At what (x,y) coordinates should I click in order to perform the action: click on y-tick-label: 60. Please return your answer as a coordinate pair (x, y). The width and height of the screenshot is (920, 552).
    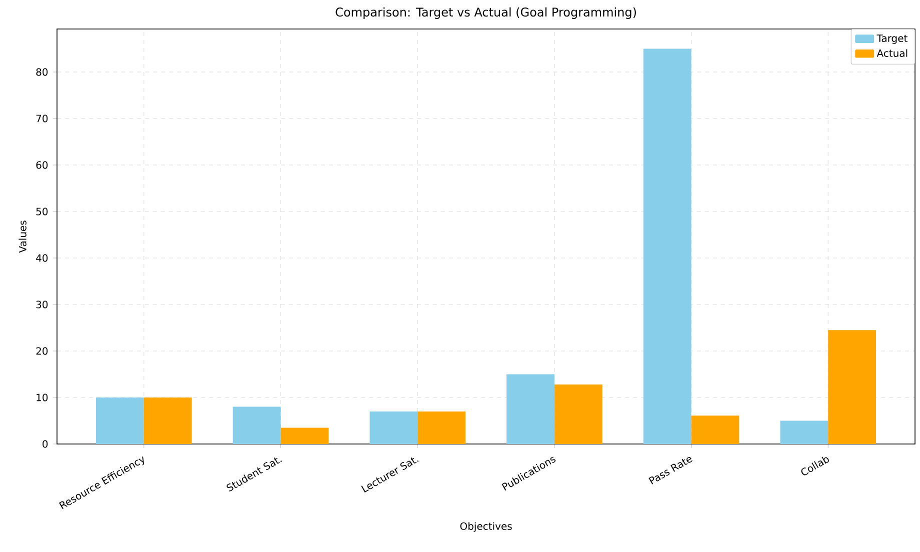
    Looking at the image, I should click on (42, 165).